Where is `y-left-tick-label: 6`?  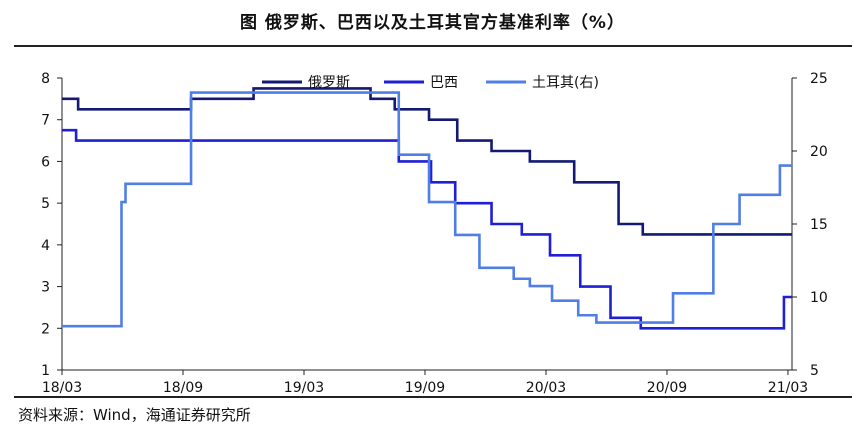 y-left-tick-label: 6 is located at coordinates (45, 162).